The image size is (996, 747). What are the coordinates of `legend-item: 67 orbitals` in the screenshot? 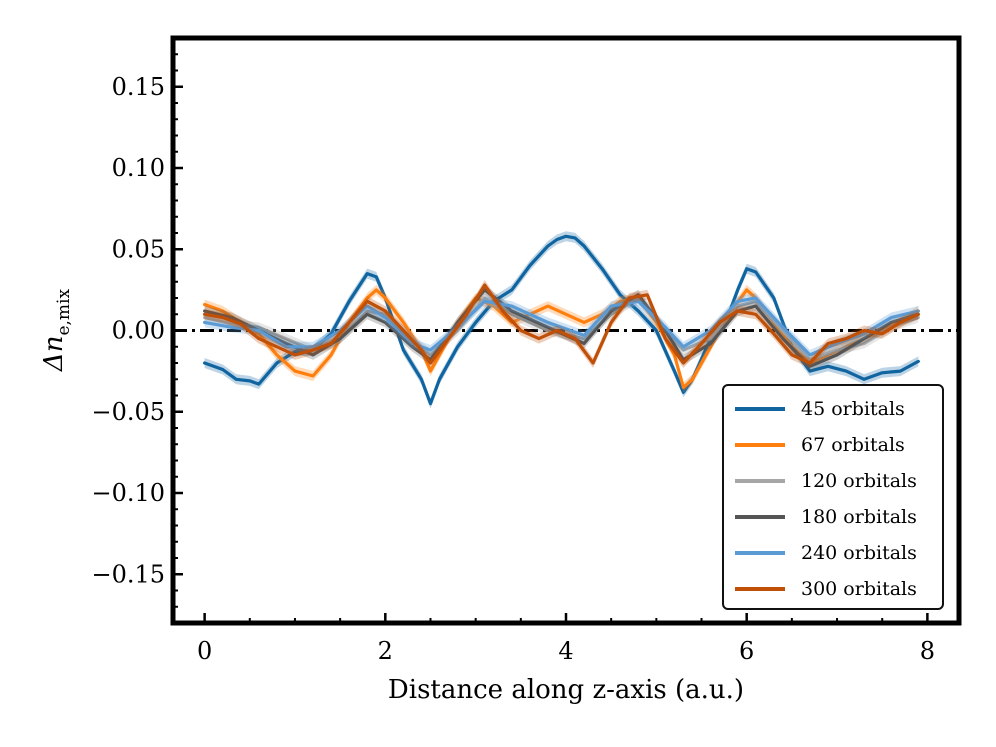 It's located at (820, 445).